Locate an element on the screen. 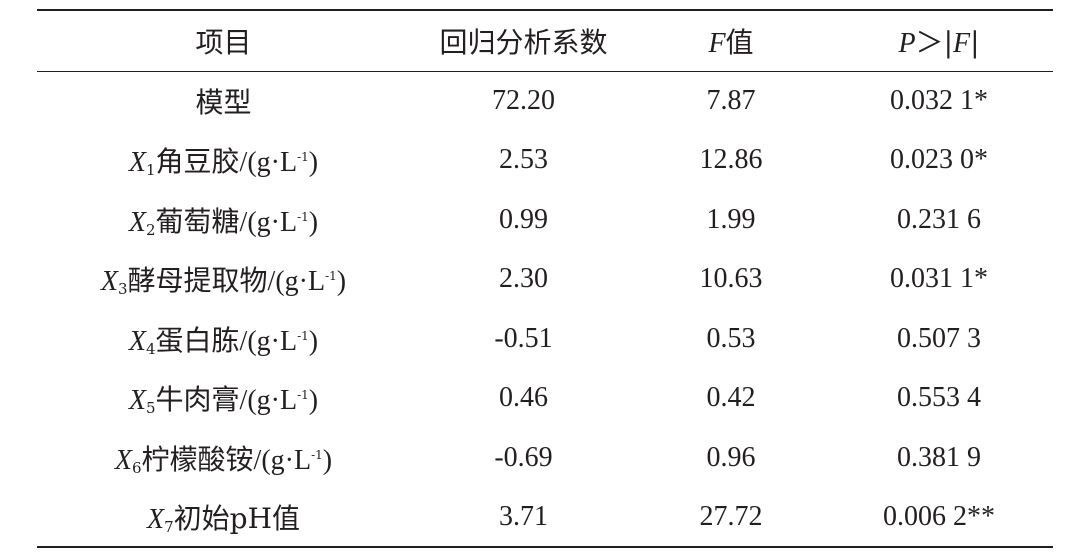 The height and width of the screenshot is (555, 1069). cell-p-value: 0.031 1* is located at coordinates (939, 279).